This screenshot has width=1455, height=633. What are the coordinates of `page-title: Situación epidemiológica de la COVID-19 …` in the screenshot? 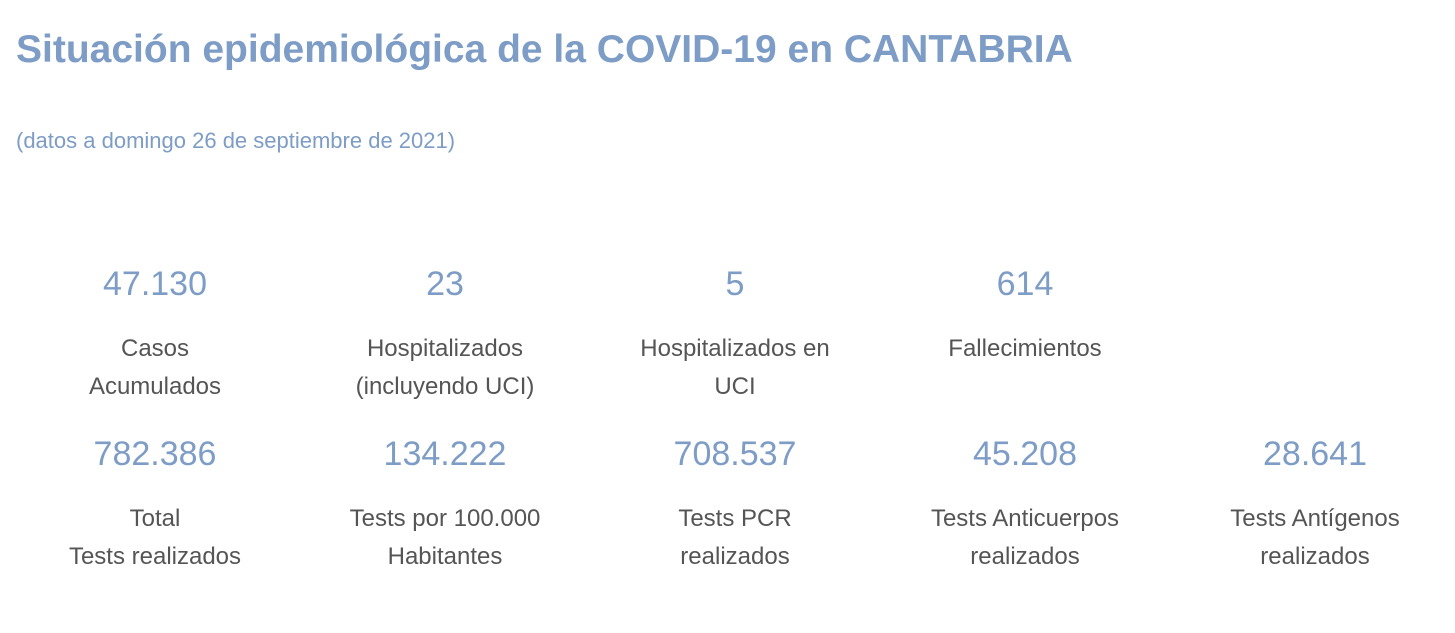 It's located at (544, 49).